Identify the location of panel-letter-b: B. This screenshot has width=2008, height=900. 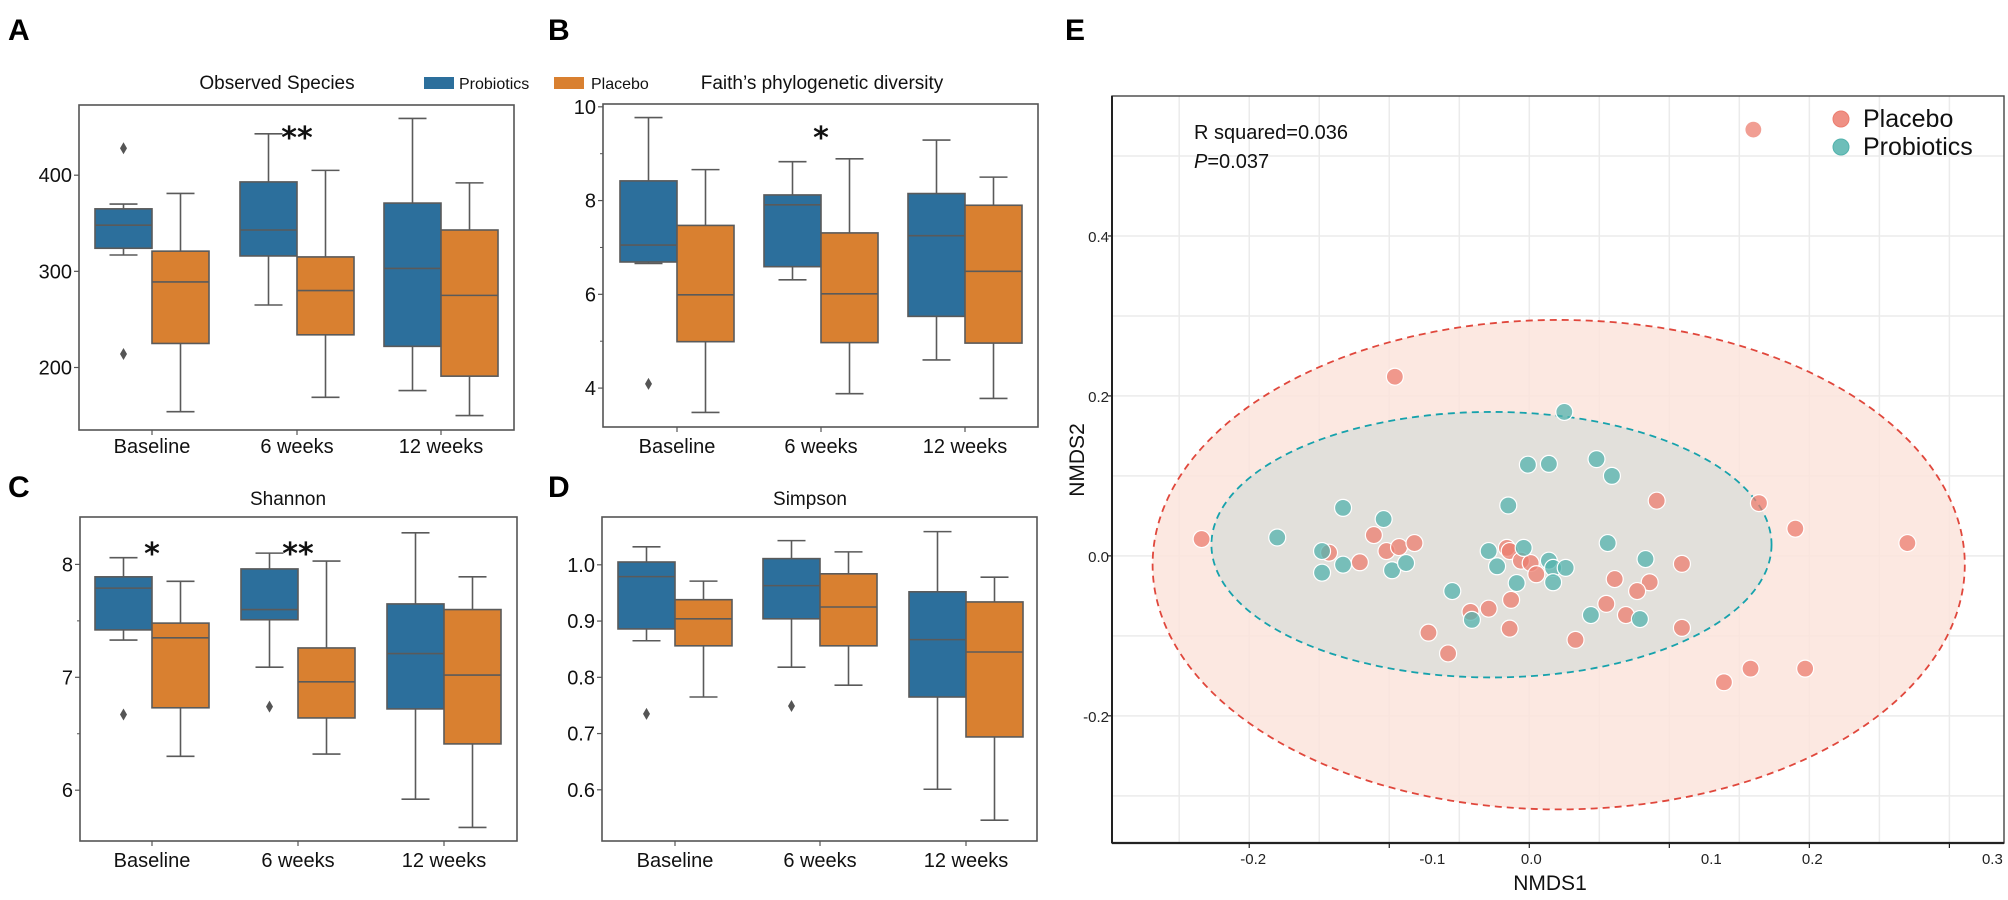
(559, 30).